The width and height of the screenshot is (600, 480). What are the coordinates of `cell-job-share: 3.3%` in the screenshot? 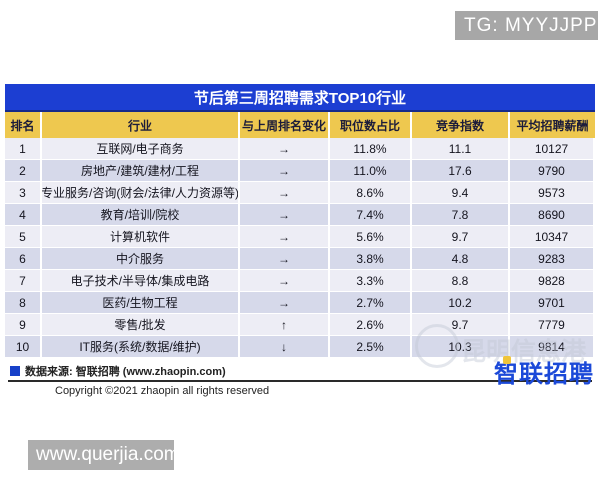 It's located at (371, 280).